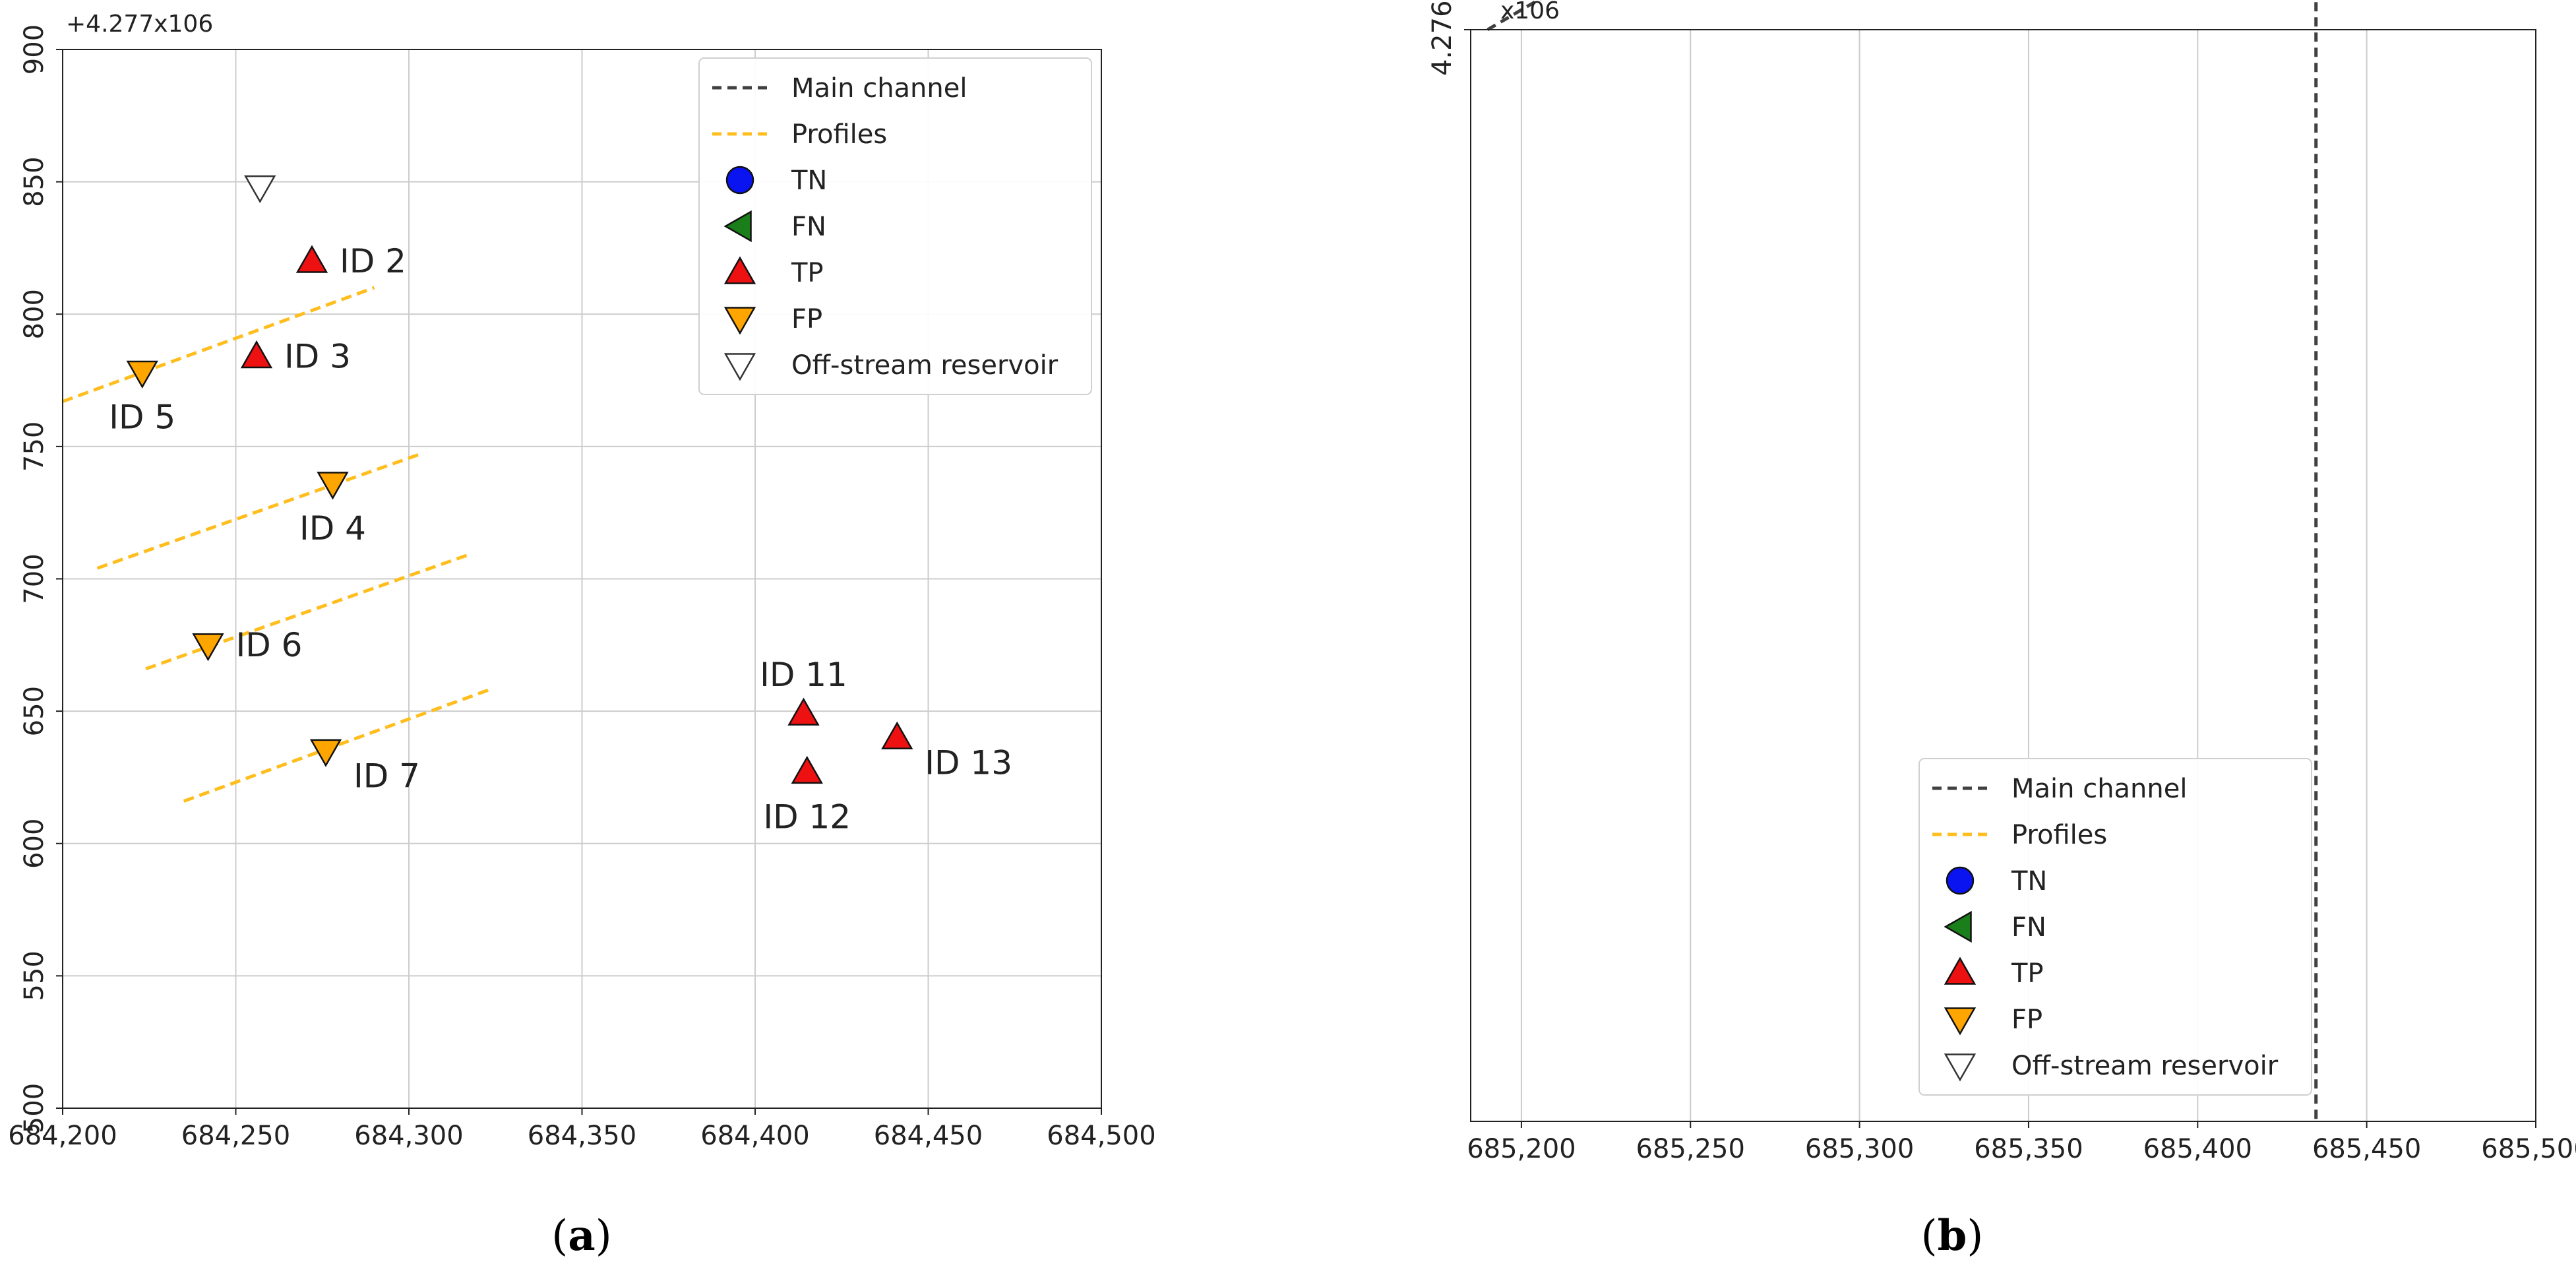 Image resolution: width=2576 pixels, height=1281 pixels. I want to click on profiles-a, so click(275, 544).